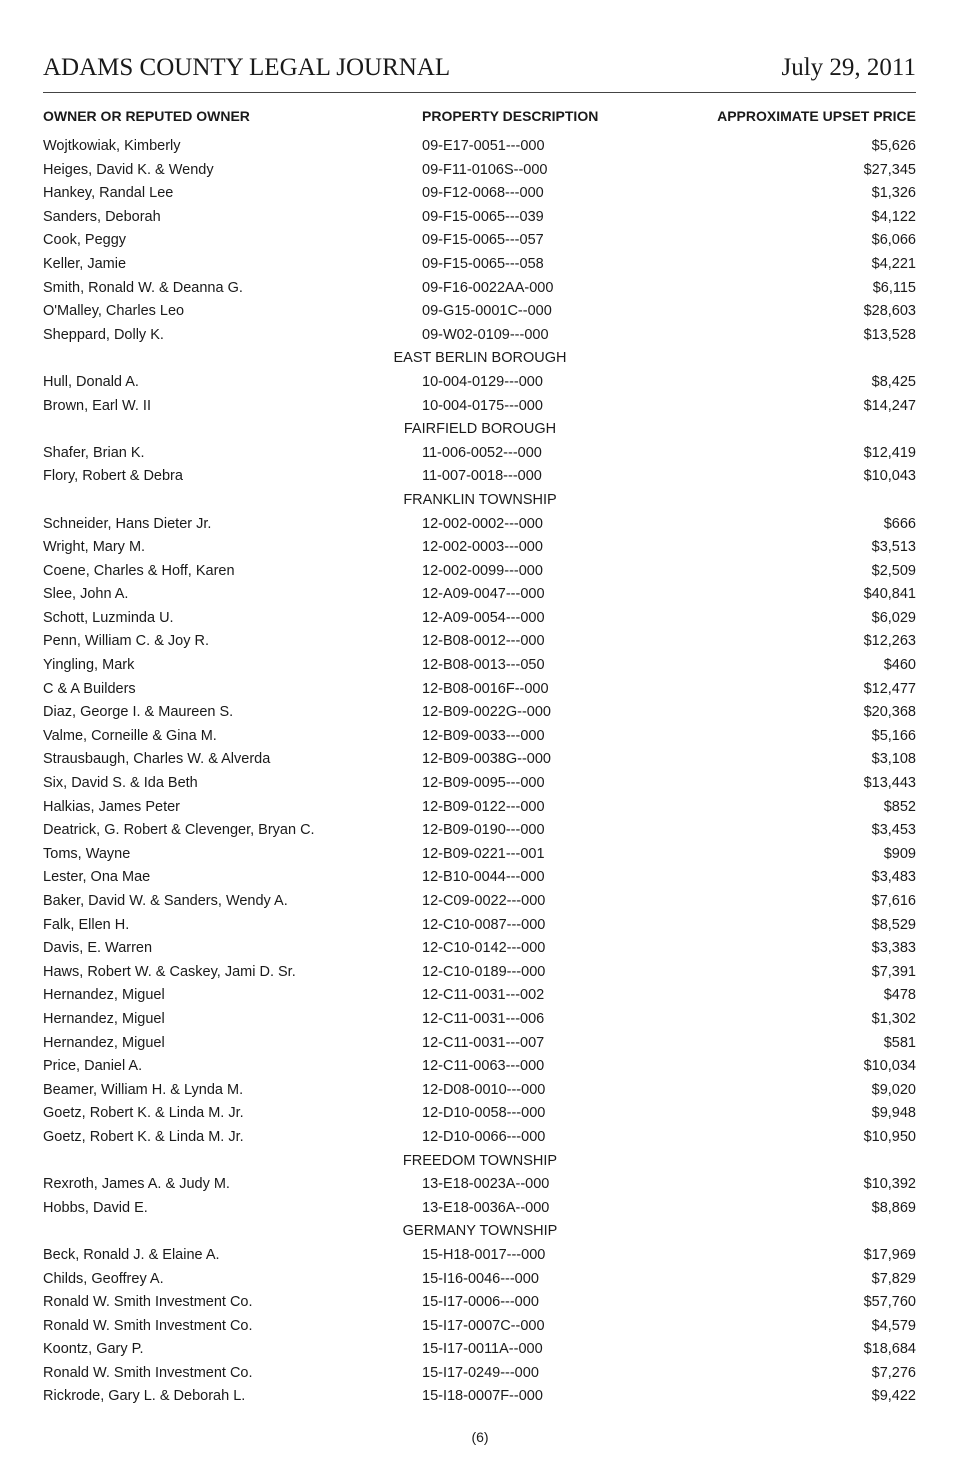 The image size is (960, 1483). I want to click on property-id: 12-B09-0022G--000, so click(486, 712).